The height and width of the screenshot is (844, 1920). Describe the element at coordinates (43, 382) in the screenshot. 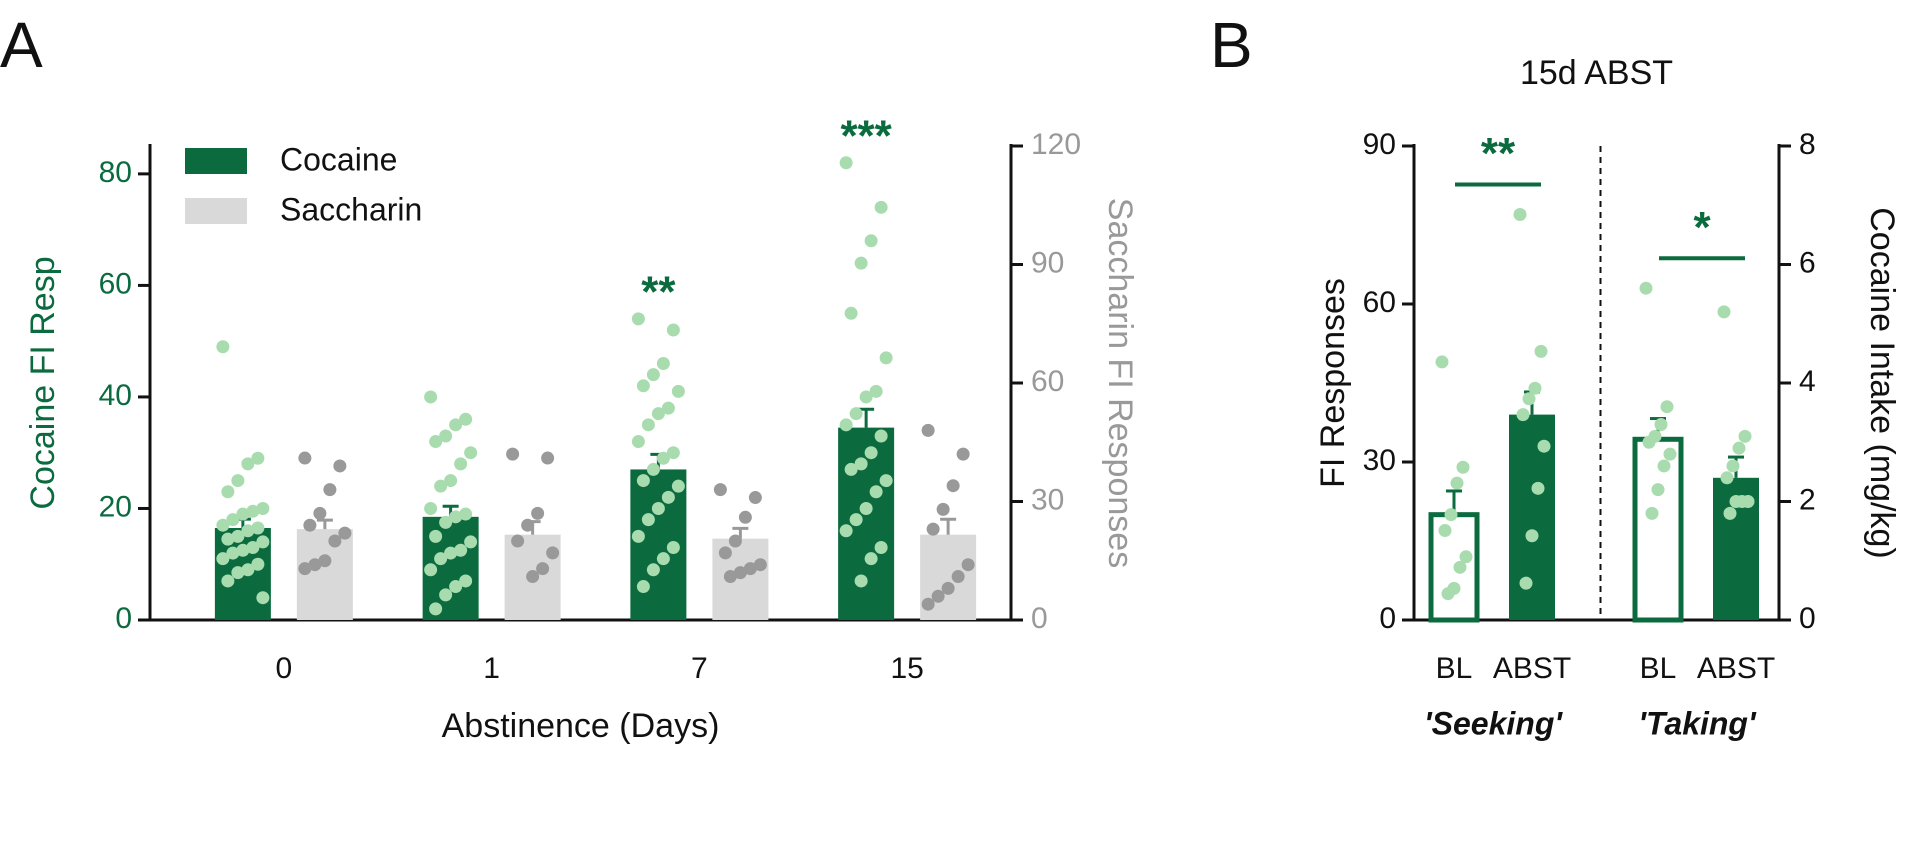

I see `y-axis-label: Cocaine FI Resp` at that location.